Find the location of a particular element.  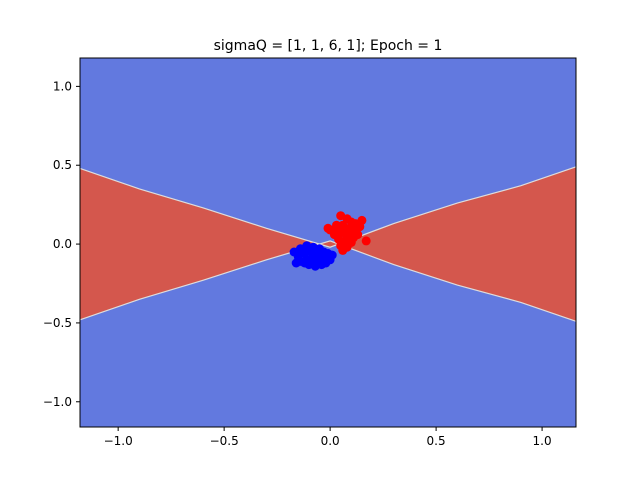

y-tick-label: −1.0 is located at coordinates (57, 402).